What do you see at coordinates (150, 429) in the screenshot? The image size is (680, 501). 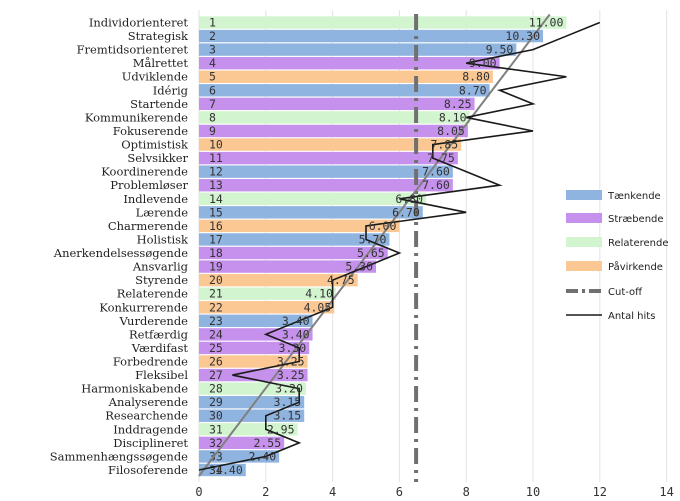 I see `category-label: Inddragende` at bounding box center [150, 429].